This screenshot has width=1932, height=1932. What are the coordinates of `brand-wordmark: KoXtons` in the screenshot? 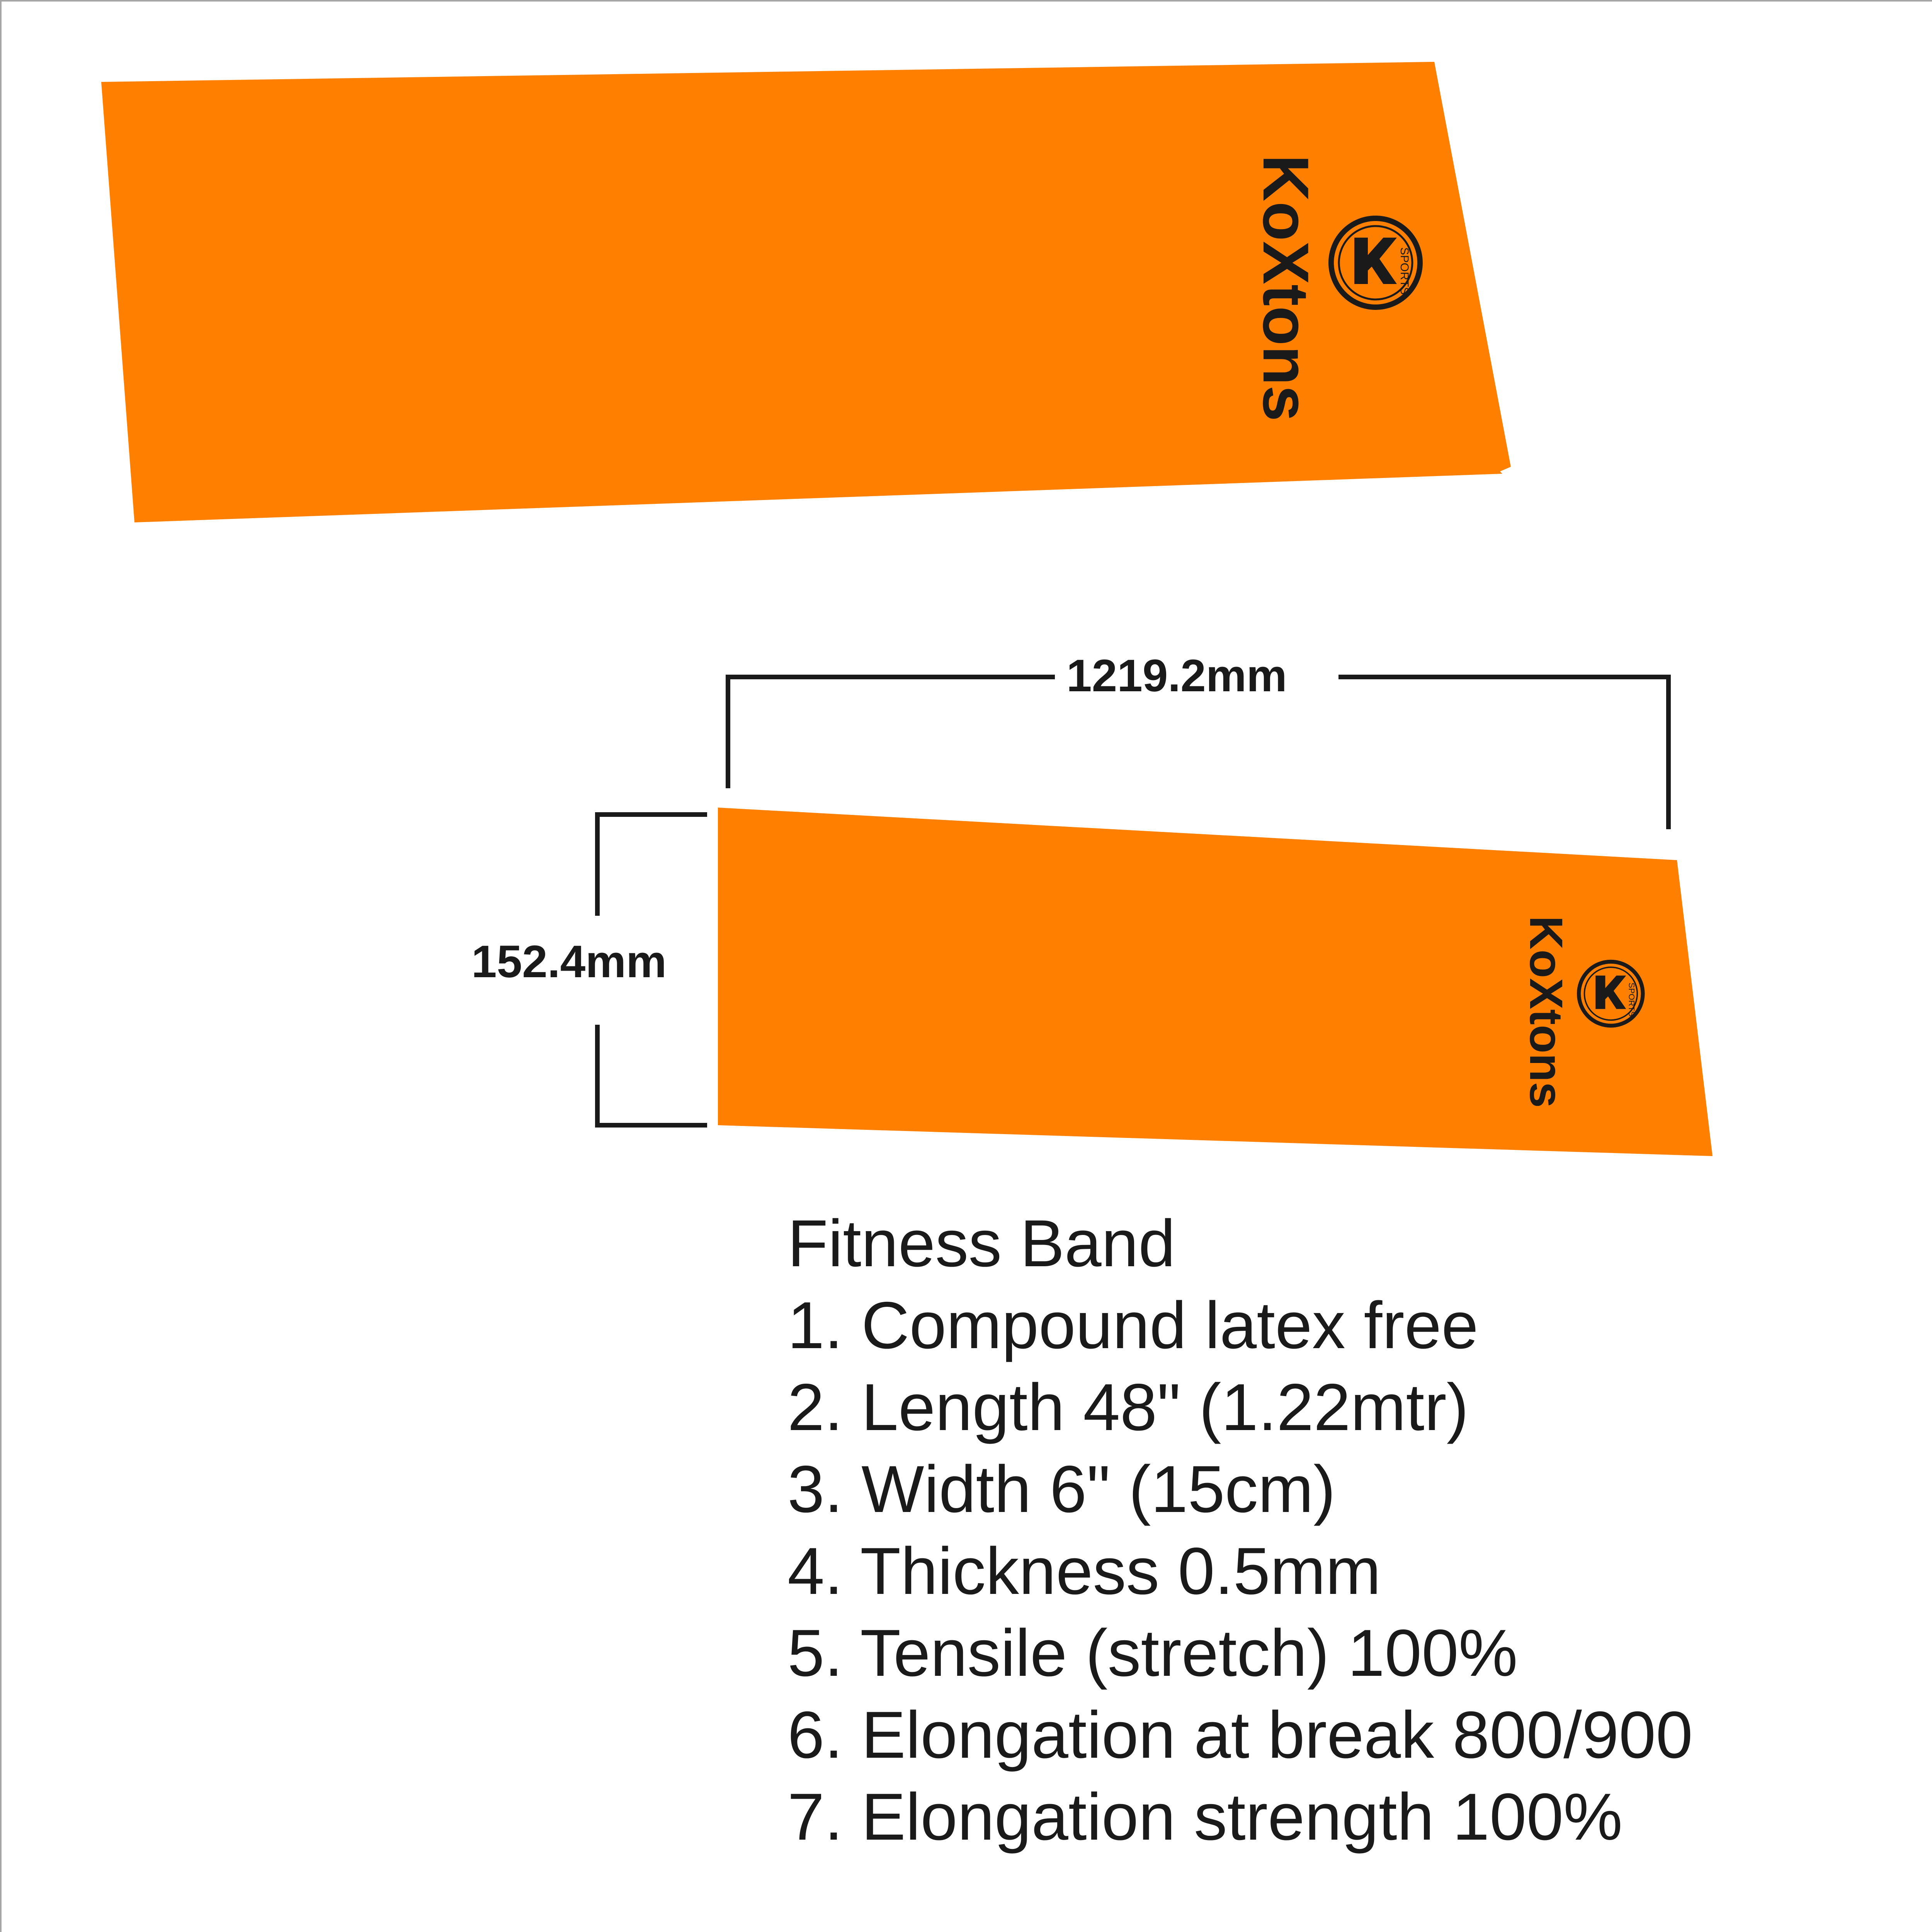 It's located at (1286, 289).